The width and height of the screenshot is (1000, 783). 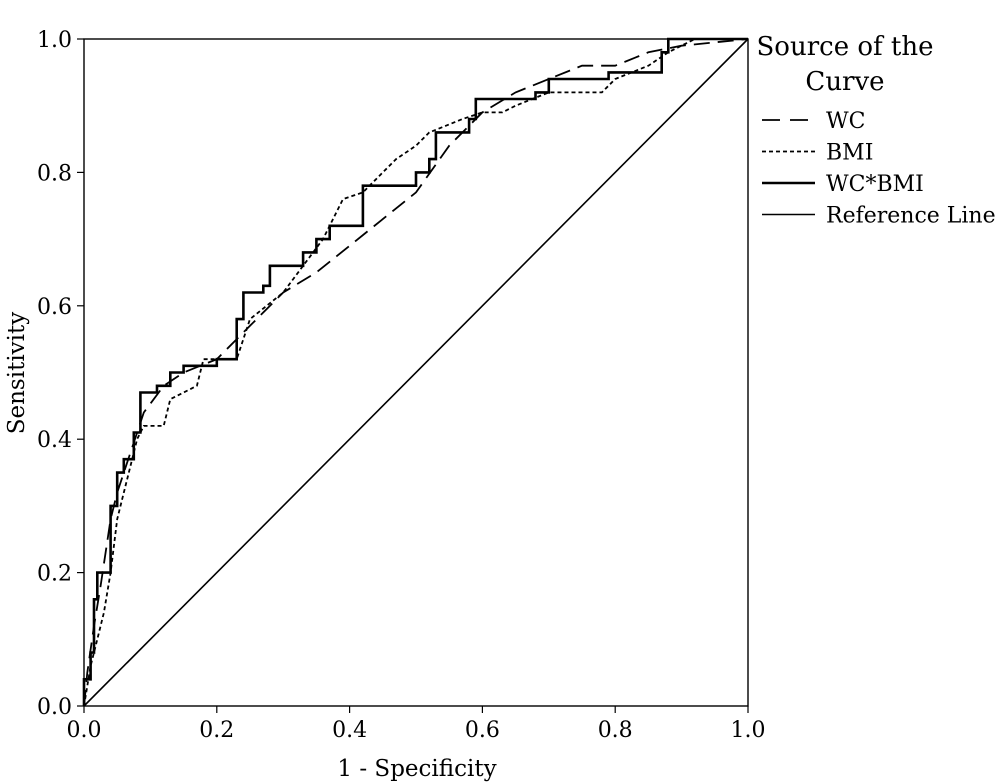 What do you see at coordinates (615, 730) in the screenshot?
I see `x-tick-label: 0.8` at bounding box center [615, 730].